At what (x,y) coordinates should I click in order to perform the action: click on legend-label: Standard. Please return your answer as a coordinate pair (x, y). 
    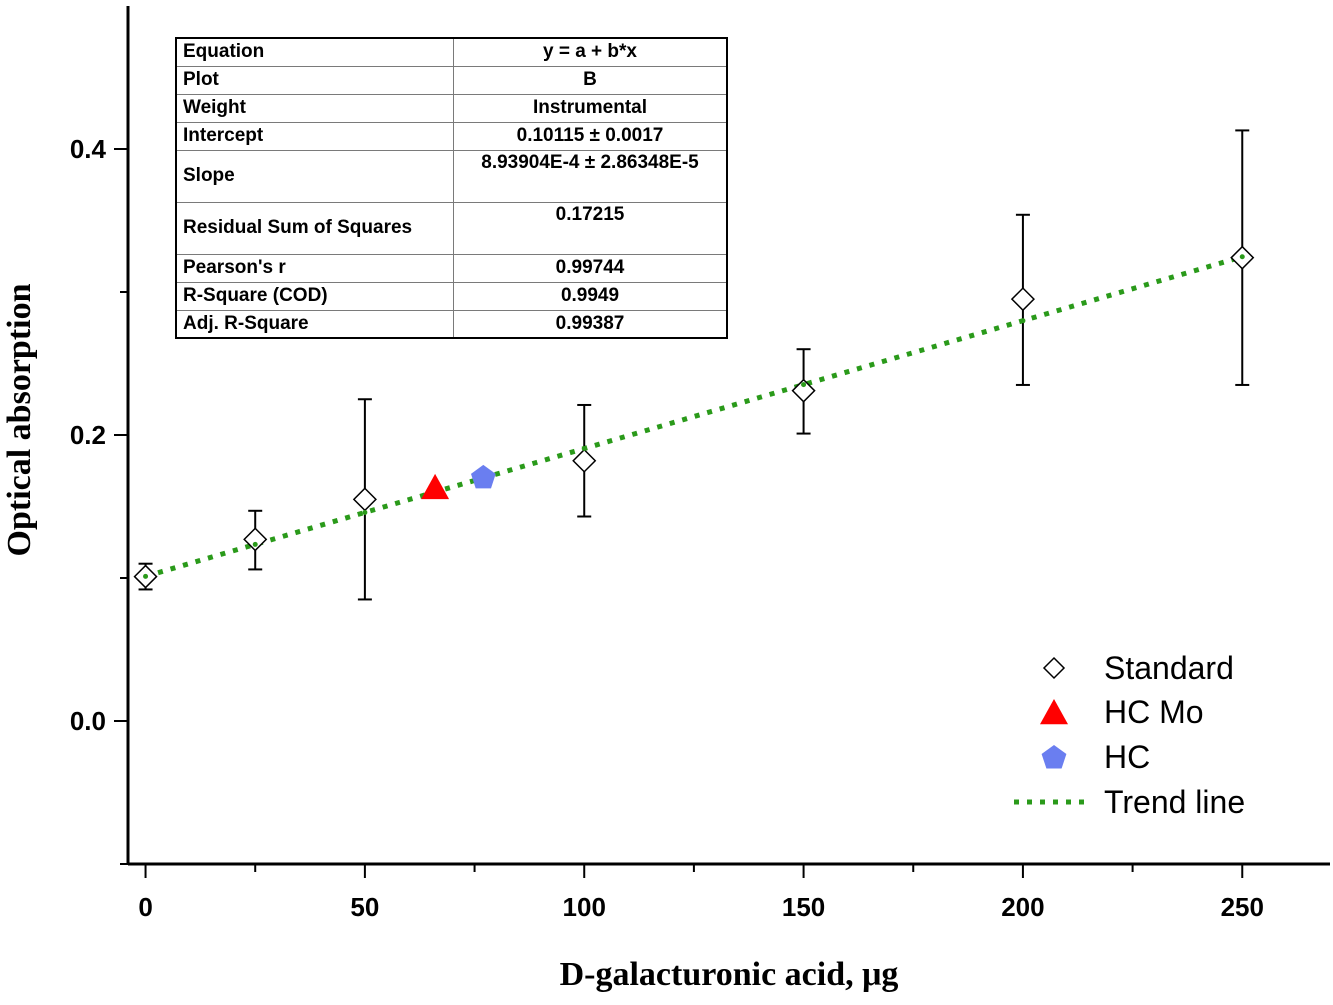
    Looking at the image, I should click on (1169, 668).